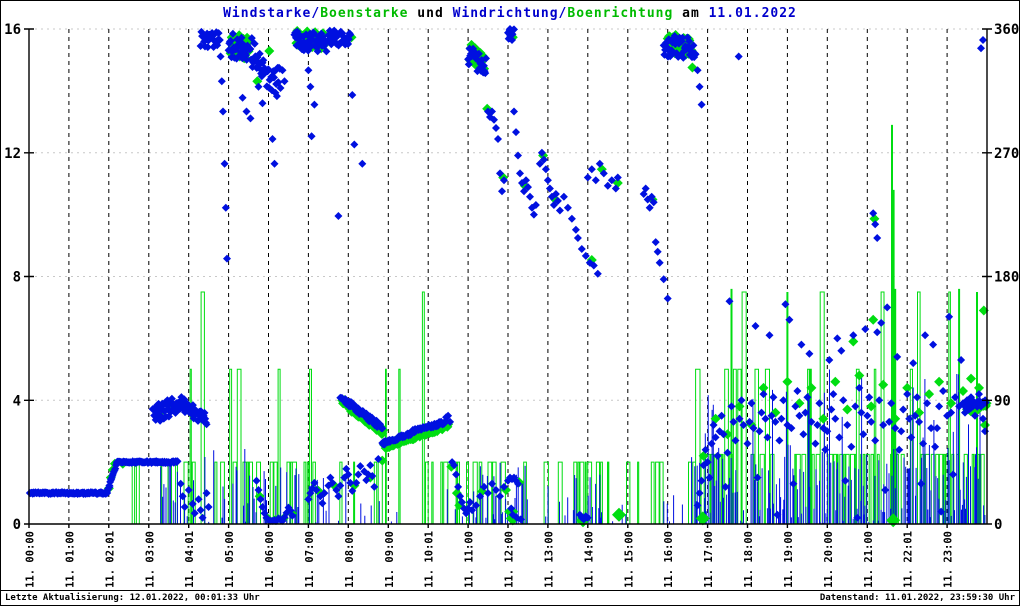 This screenshot has height=606, width=1020. I want to click on x-tick-label: 11. 10:01, so click(430, 559).